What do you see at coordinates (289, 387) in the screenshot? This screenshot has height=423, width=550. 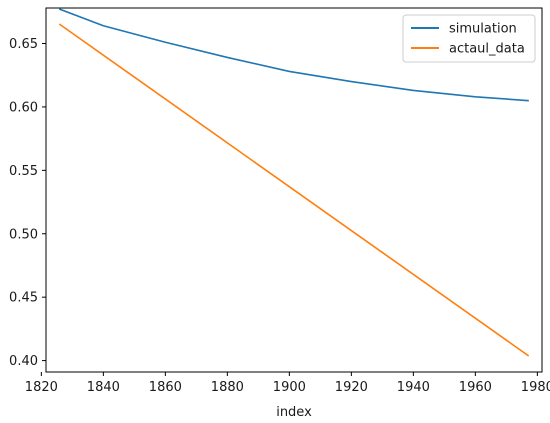 I see `x-tick-label: 1900` at bounding box center [289, 387].